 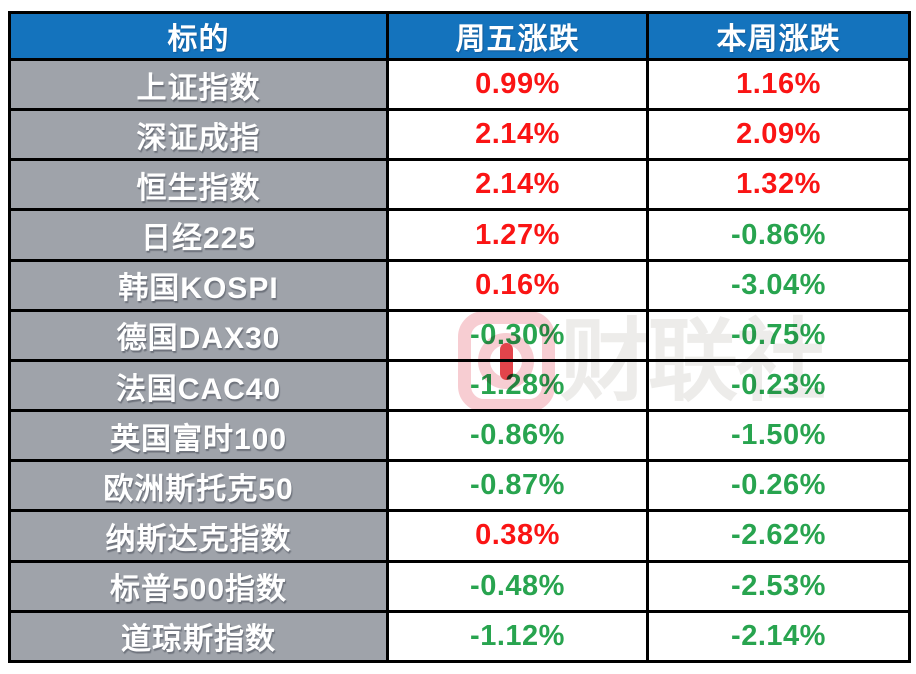 I want to click on friday-change-cell: 0.38%, so click(x=517, y=536).